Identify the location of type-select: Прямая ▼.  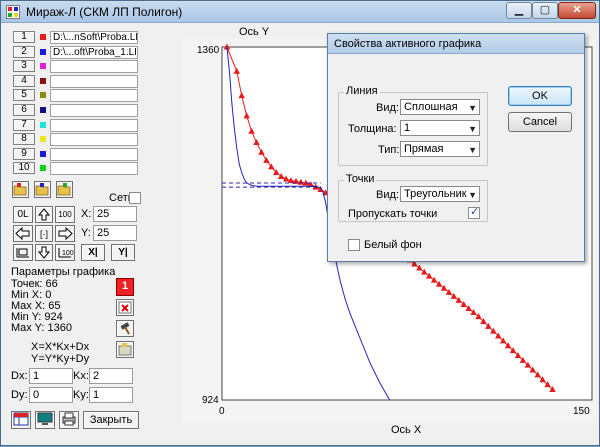
(440, 149).